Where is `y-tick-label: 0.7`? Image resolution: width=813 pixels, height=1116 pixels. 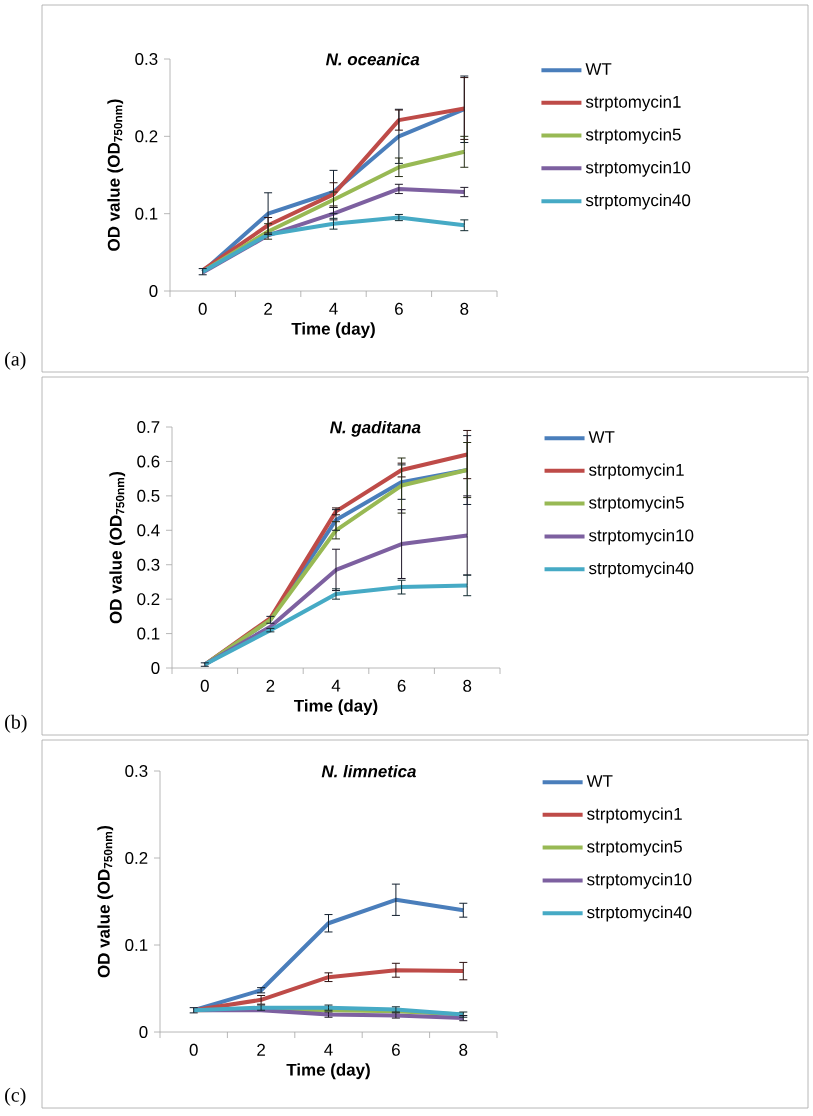
y-tick-label: 0.7 is located at coordinates (148, 427).